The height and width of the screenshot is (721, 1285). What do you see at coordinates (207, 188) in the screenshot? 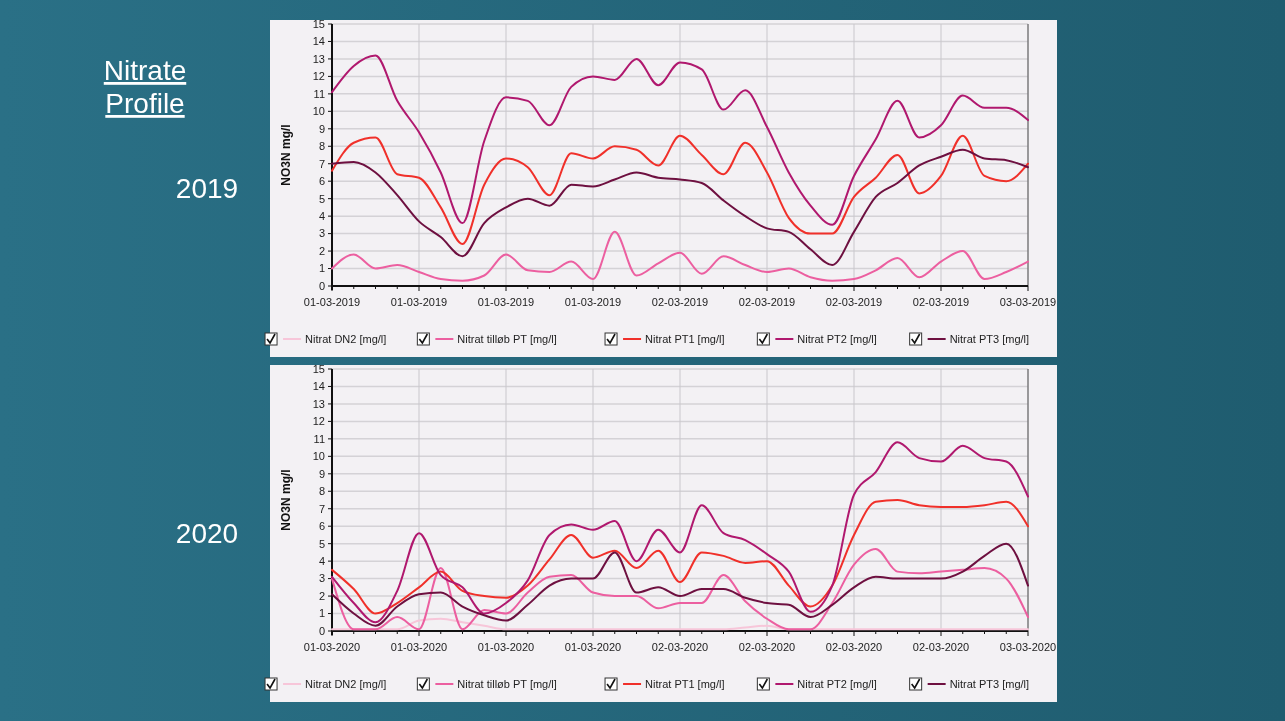
I see `text: 2019` at bounding box center [207, 188].